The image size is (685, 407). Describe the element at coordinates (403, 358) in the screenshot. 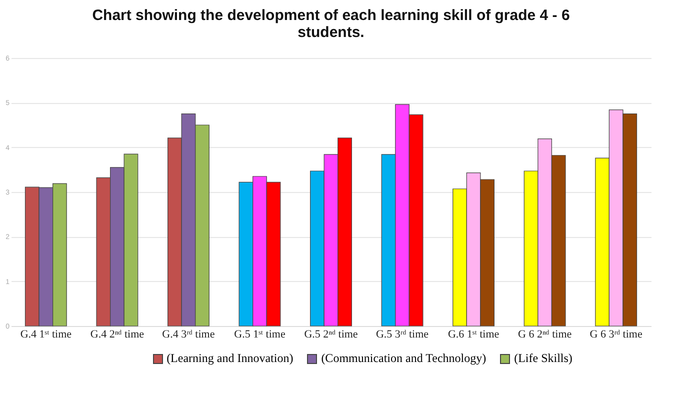

I see `legend-label: (Communication and Technology)` at that location.